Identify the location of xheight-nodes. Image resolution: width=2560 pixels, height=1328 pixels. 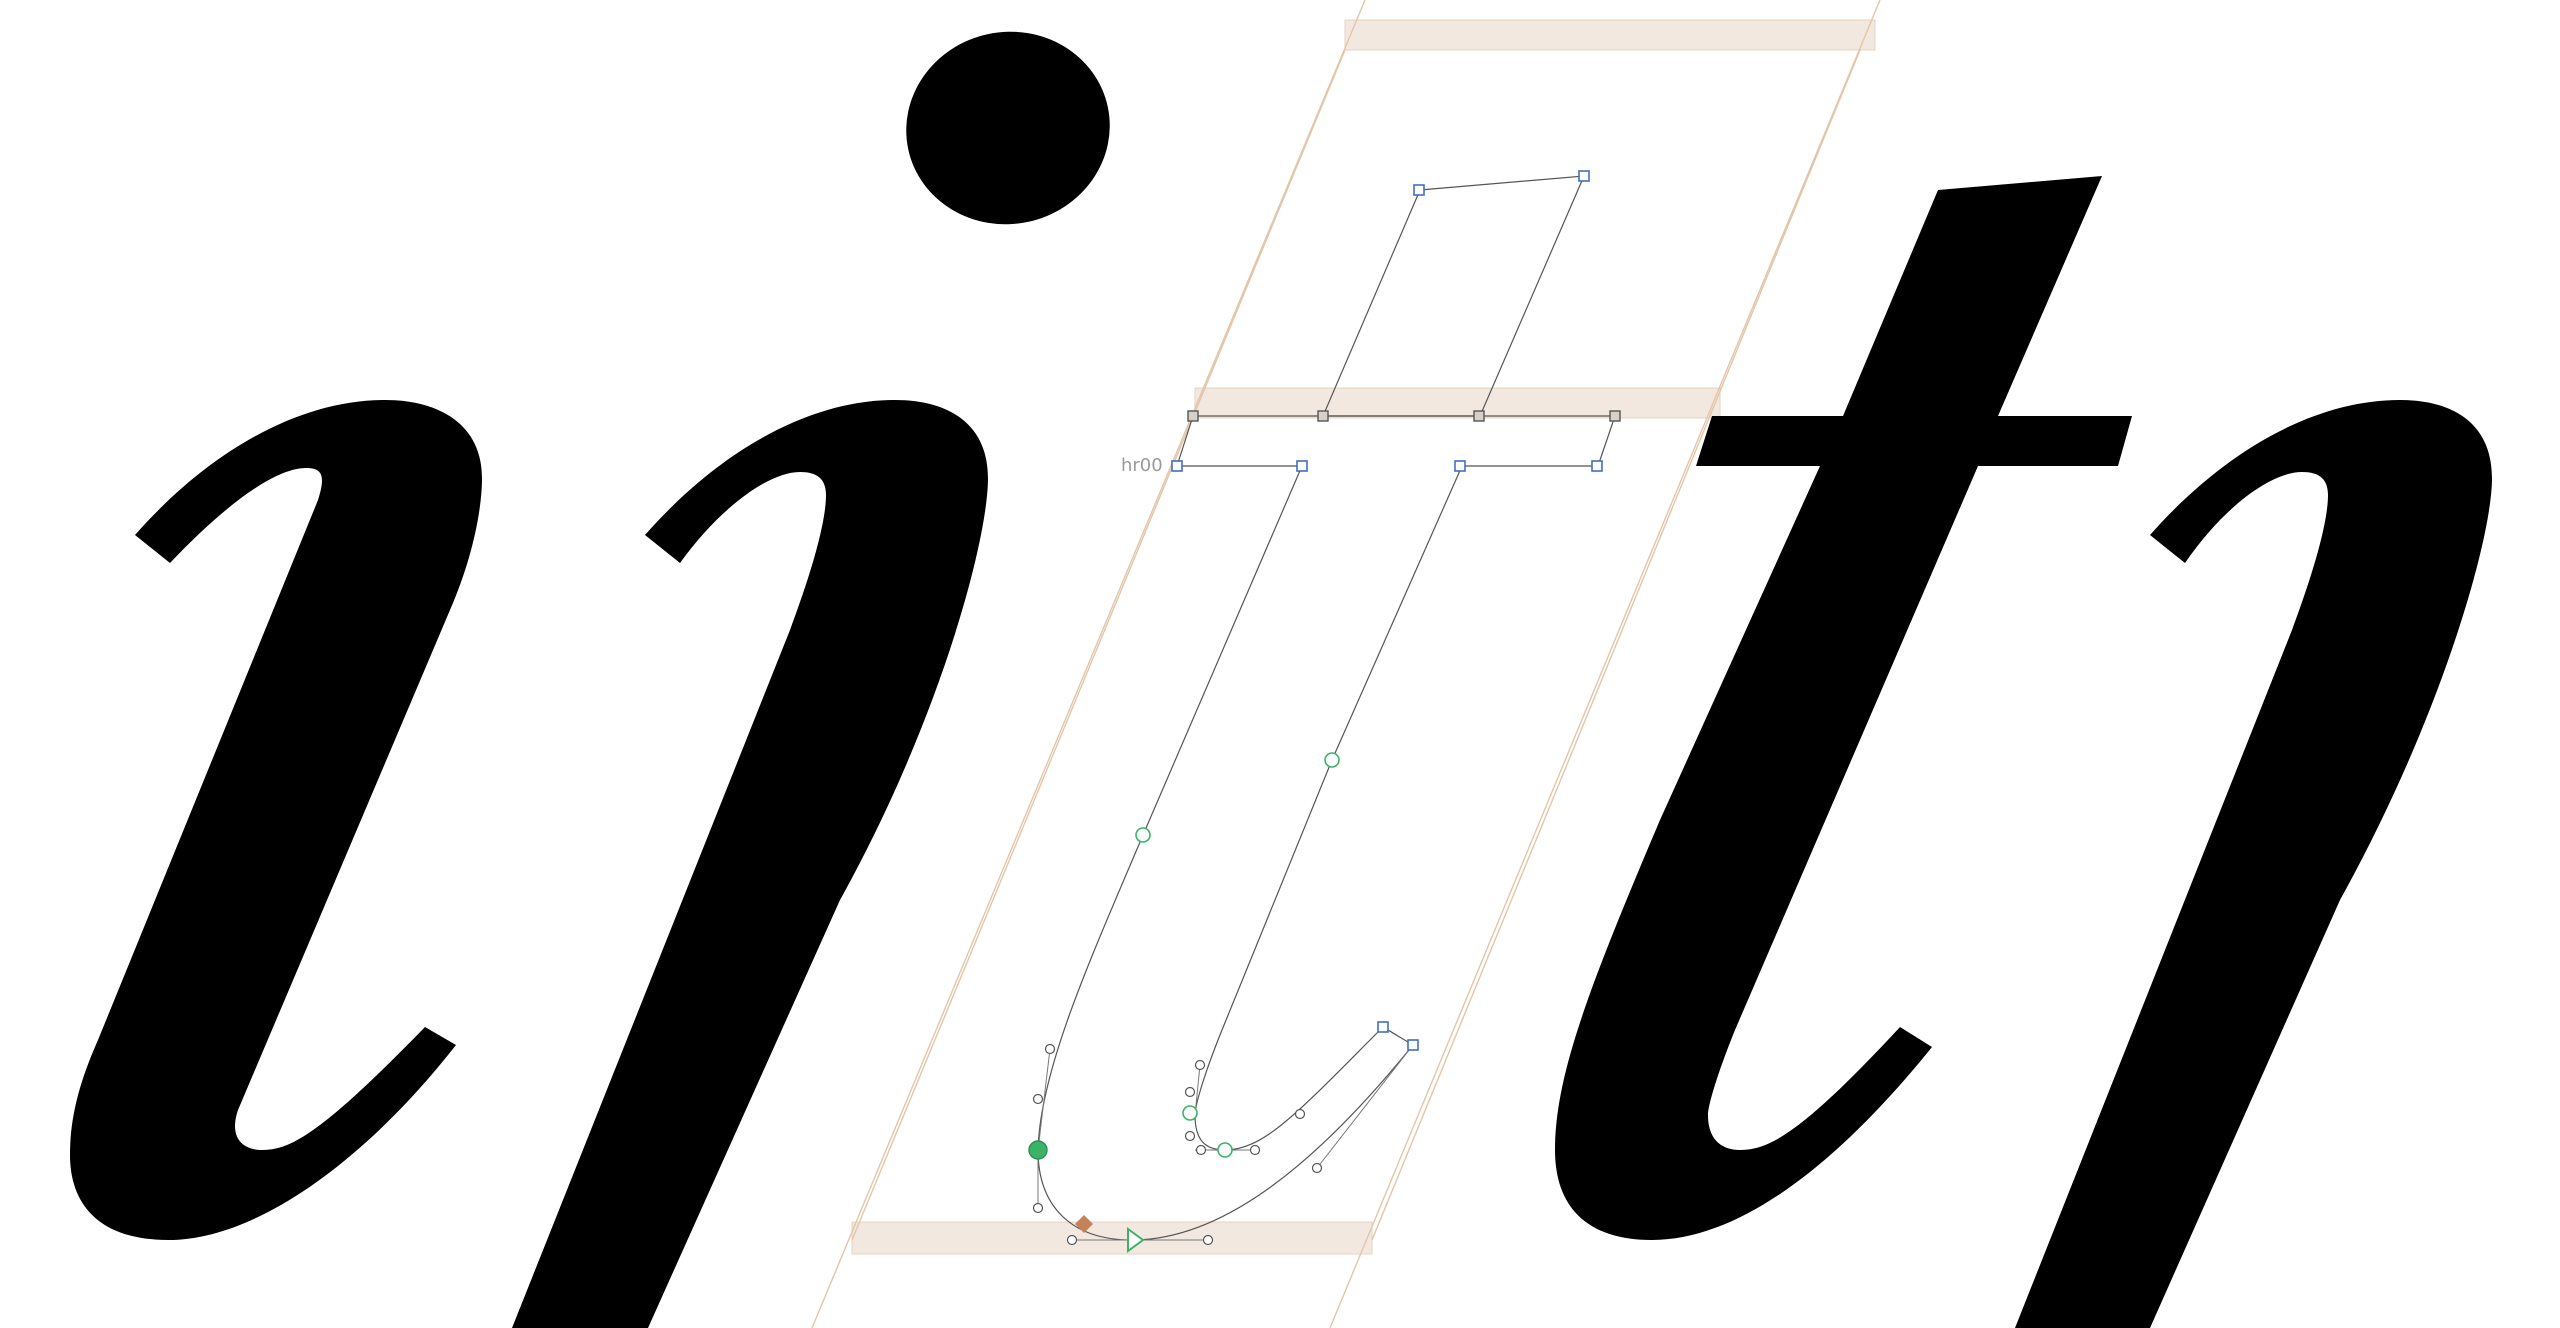
(1404, 416).